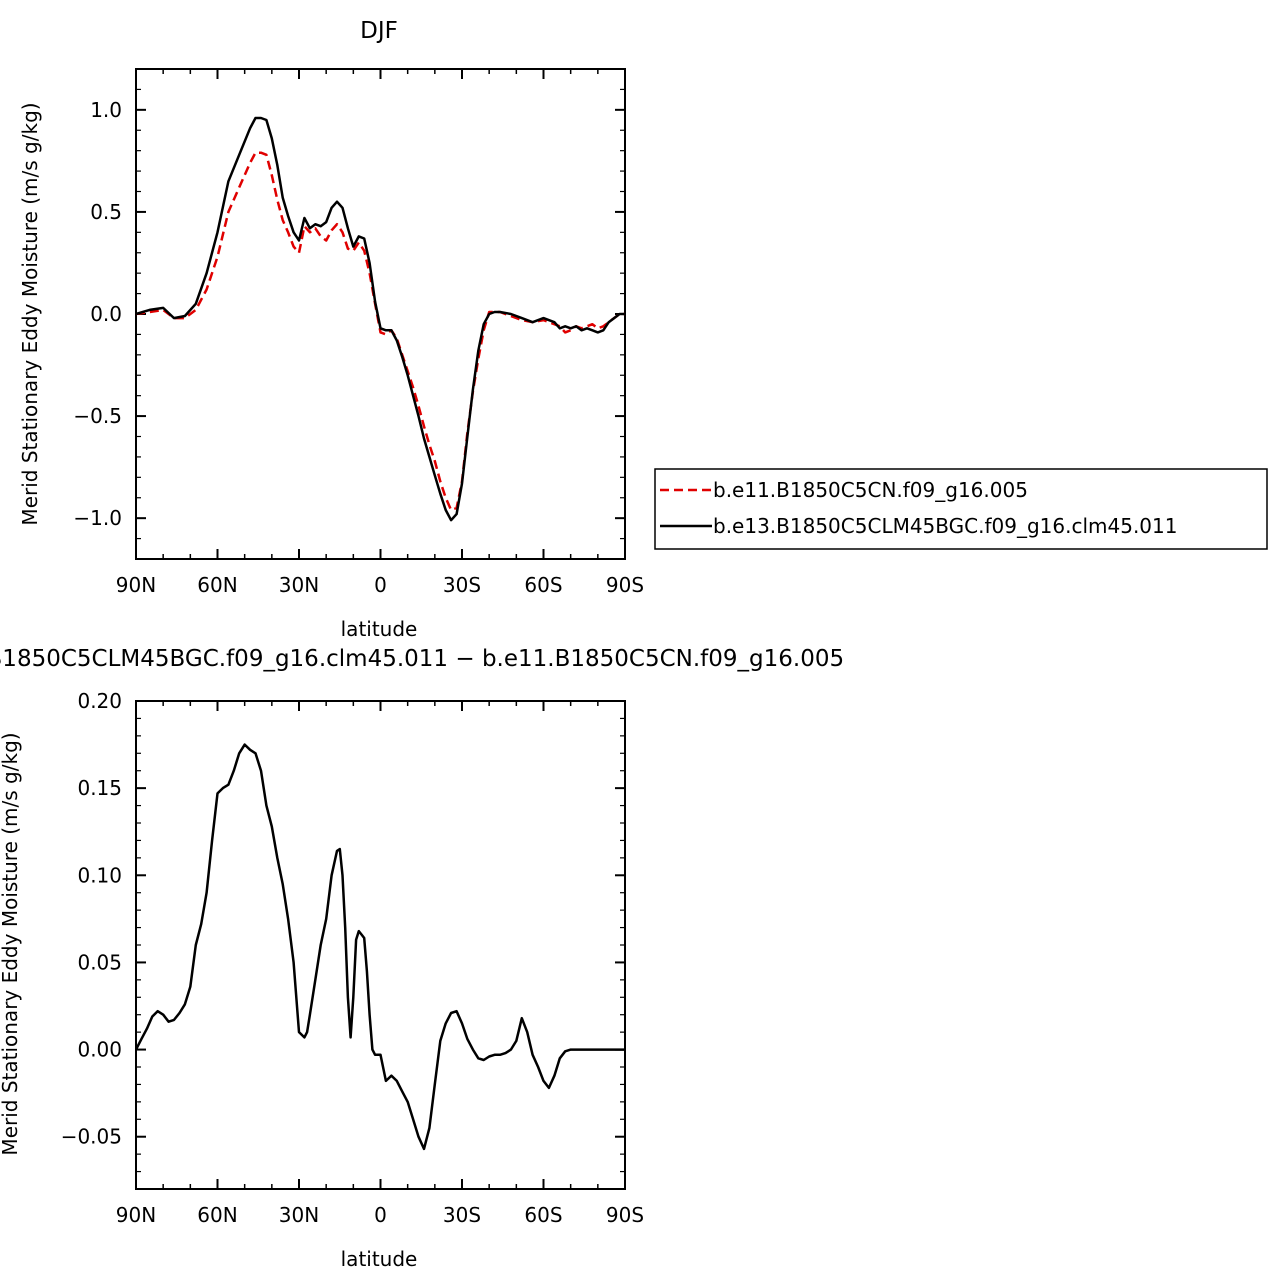  What do you see at coordinates (136, 585) in the screenshot?
I see `top-x-tick-label: 90N` at bounding box center [136, 585].